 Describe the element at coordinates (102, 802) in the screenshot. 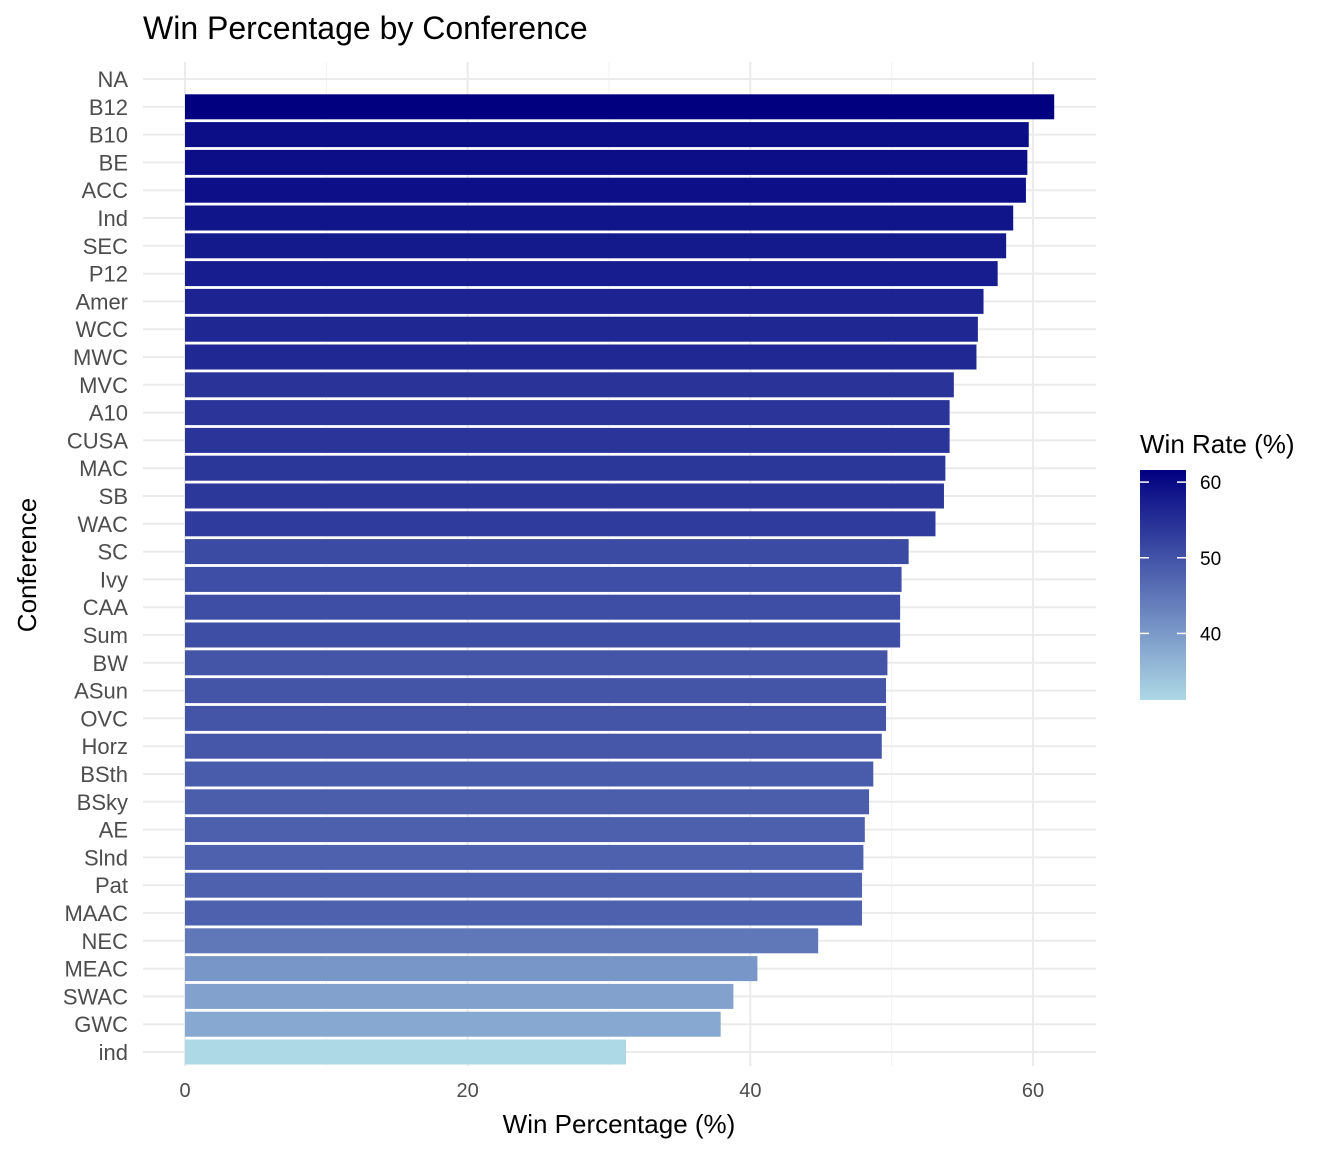

I see `y-tick-label: BSky` at that location.